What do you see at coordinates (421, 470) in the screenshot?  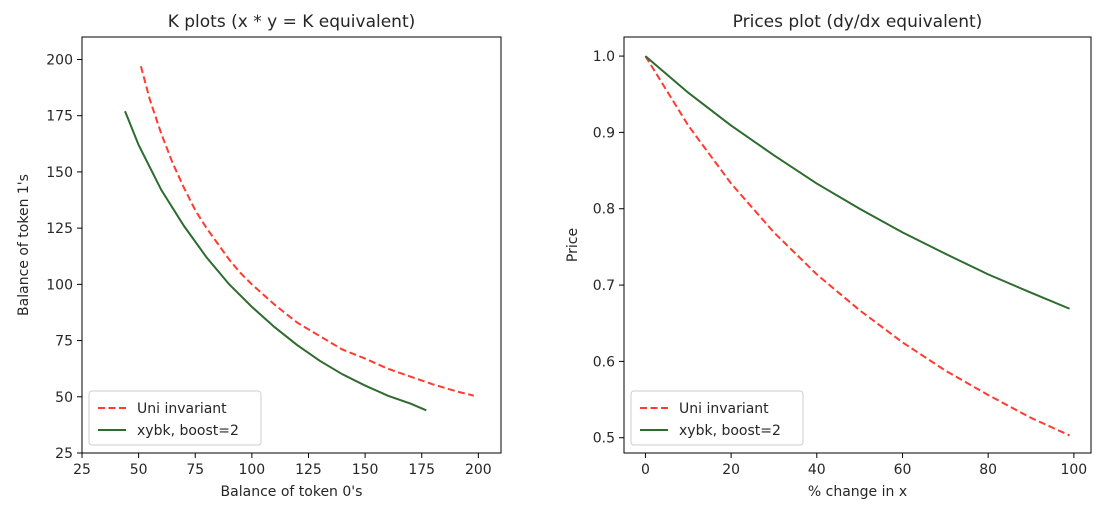 I see `k-plot-x-tick-label: 175` at bounding box center [421, 470].